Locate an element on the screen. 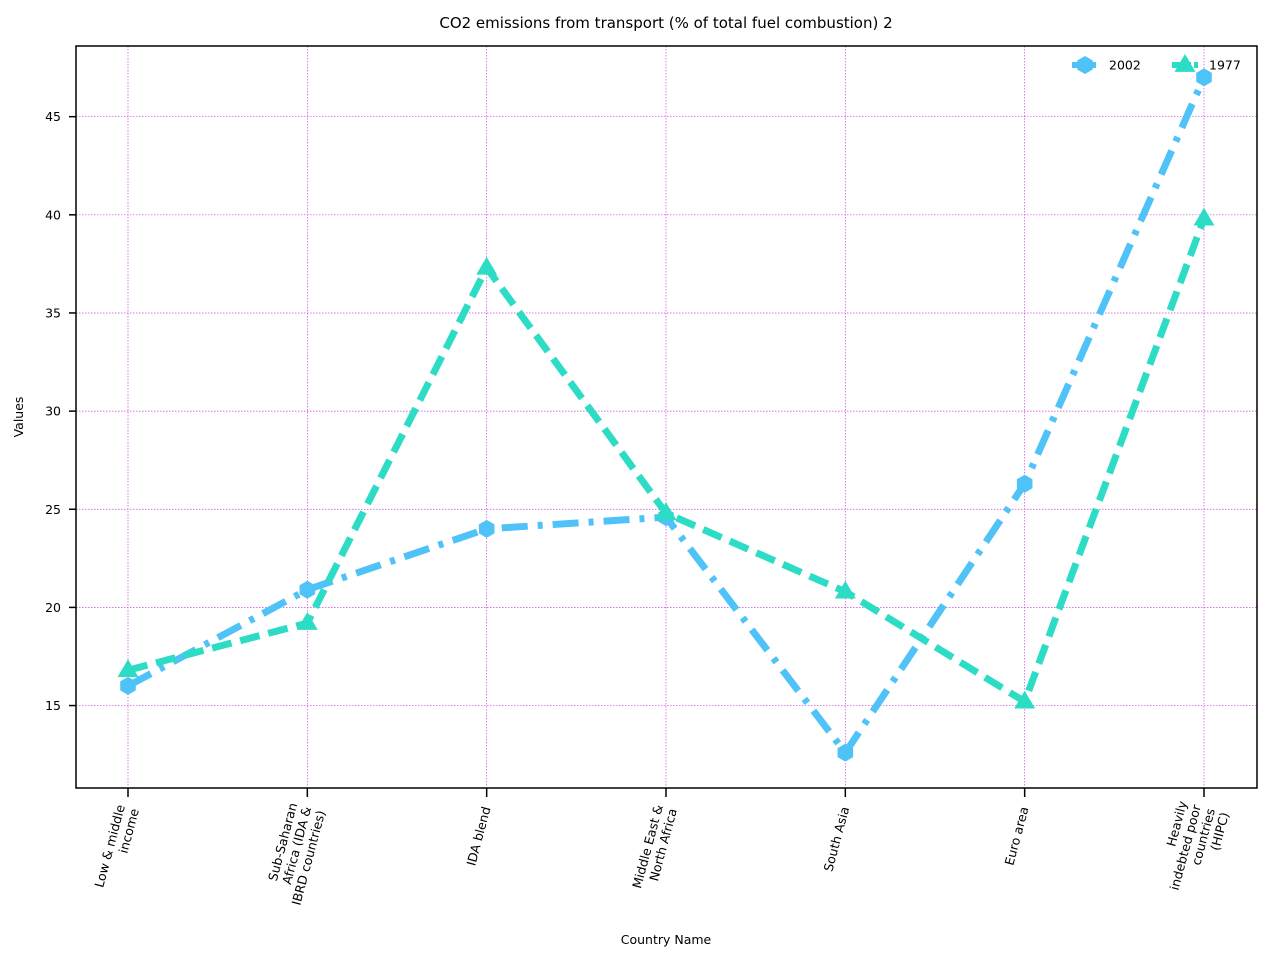 The height and width of the screenshot is (960, 1280). x-tick-label-line: IDA blend is located at coordinates (478, 836).